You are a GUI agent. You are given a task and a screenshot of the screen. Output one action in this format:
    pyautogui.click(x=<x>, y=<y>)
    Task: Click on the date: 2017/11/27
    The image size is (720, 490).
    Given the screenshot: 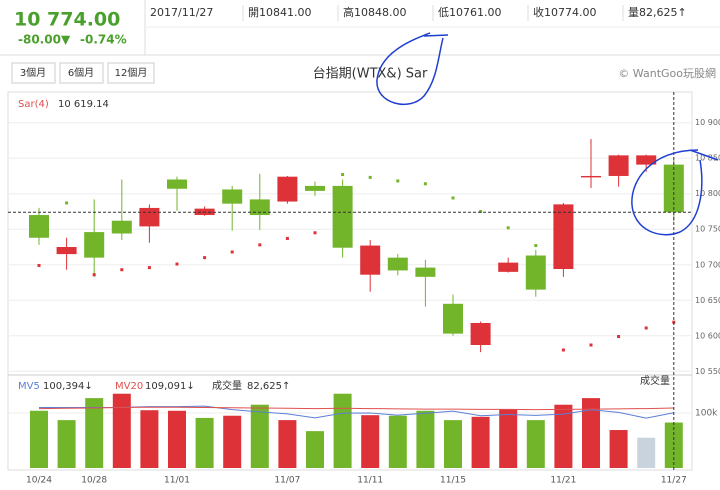 What is the action you would take?
    pyautogui.click(x=181, y=12)
    